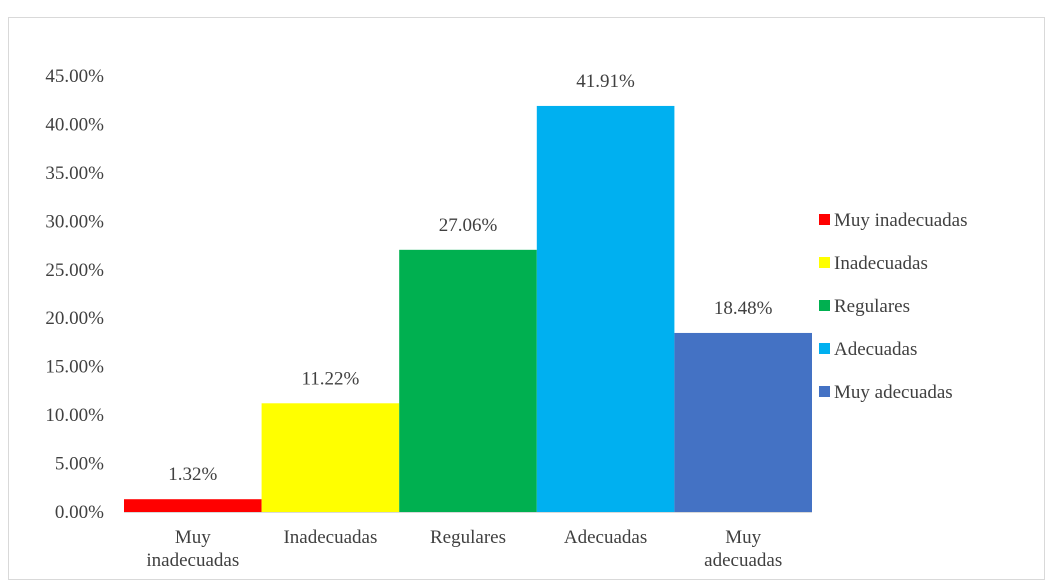 The height and width of the screenshot is (583, 1053). I want to click on data-label: 1.32%, so click(192, 474).